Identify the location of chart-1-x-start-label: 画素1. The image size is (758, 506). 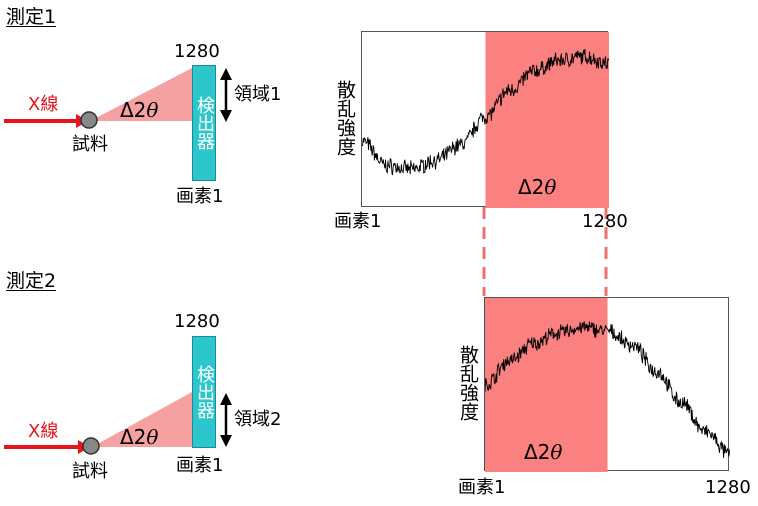
(358, 221).